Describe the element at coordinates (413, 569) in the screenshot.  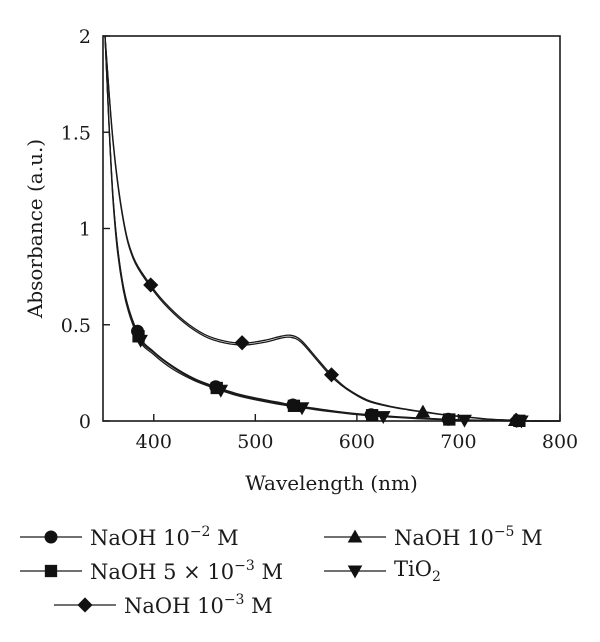
I see `legend-label-base: TiO` at that location.